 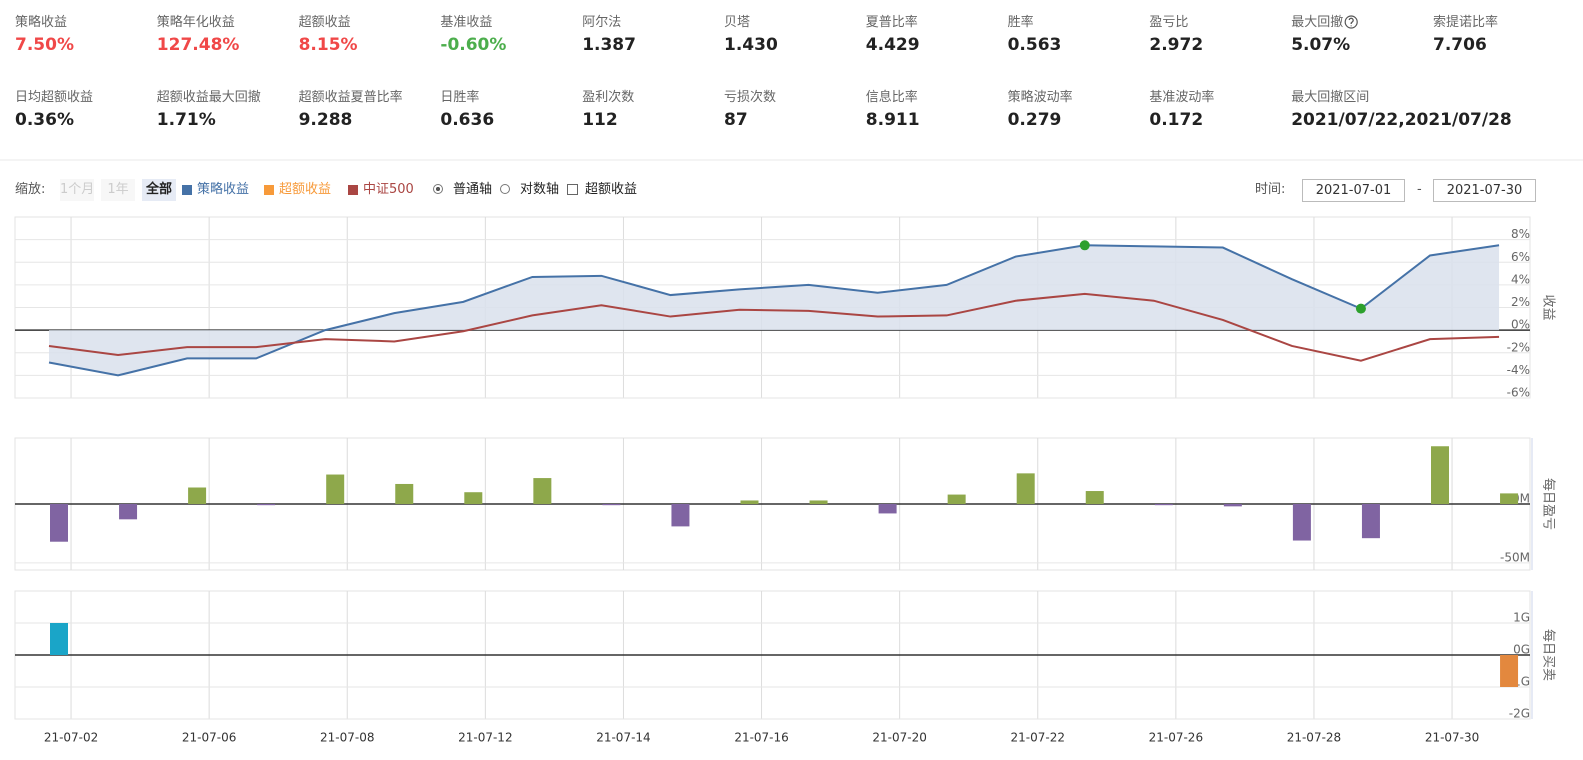 I want to click on metric-value: 8.911, so click(x=892, y=120).